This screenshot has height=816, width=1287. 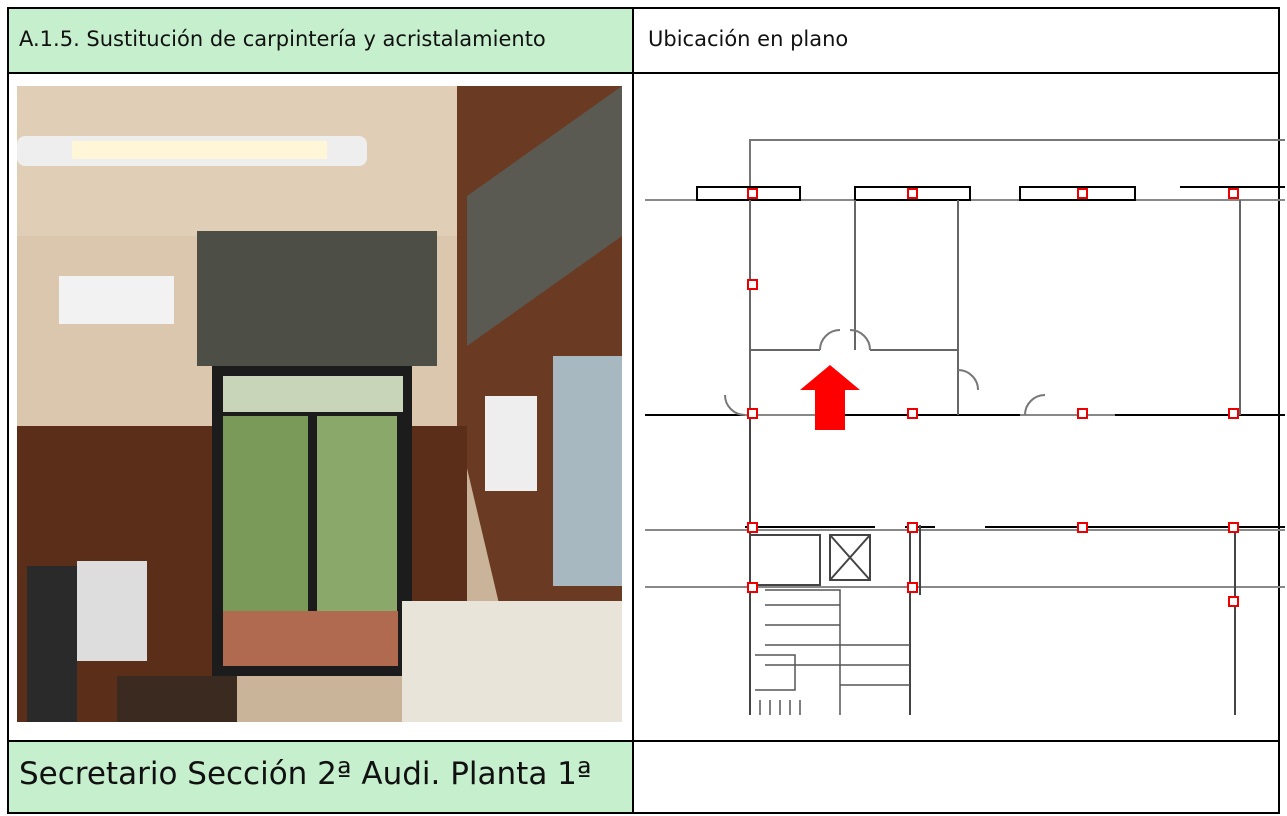 What do you see at coordinates (305, 774) in the screenshot?
I see `caption: Secretario Sección 2ª Audi. Planta 1ª` at bounding box center [305, 774].